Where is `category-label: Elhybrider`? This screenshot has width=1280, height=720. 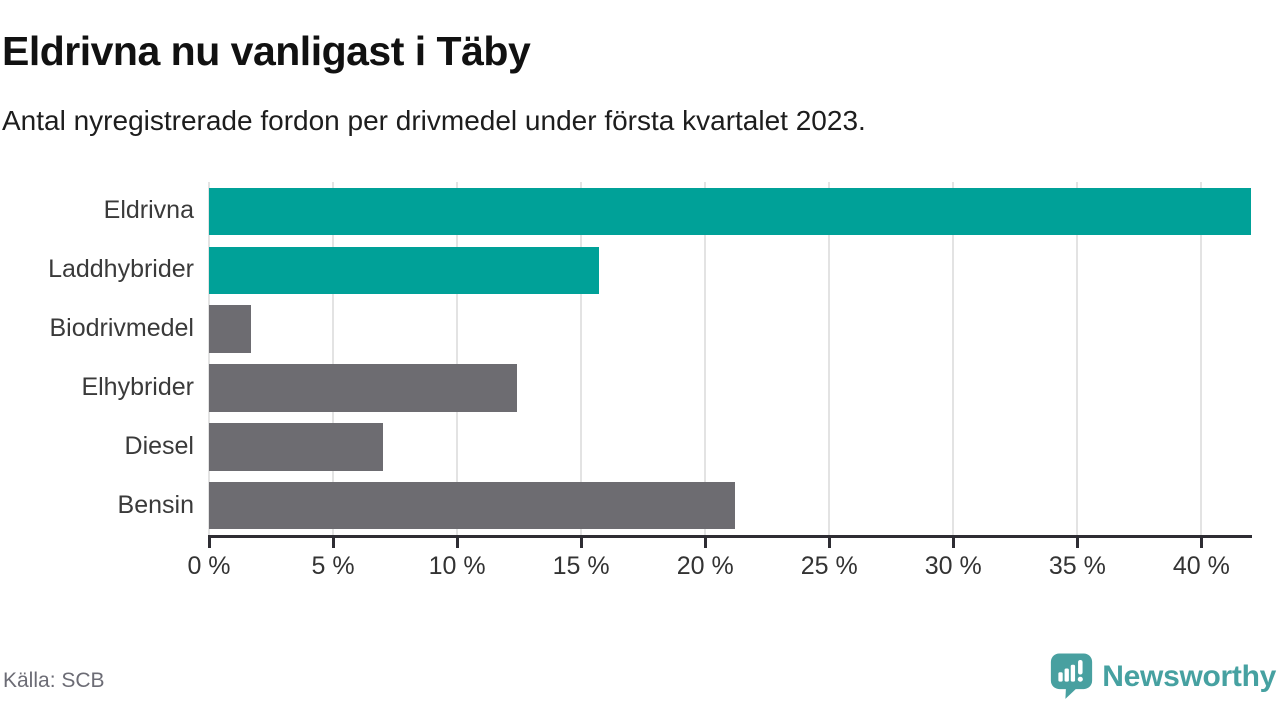
category-label: Elhybrider is located at coordinates (137, 386).